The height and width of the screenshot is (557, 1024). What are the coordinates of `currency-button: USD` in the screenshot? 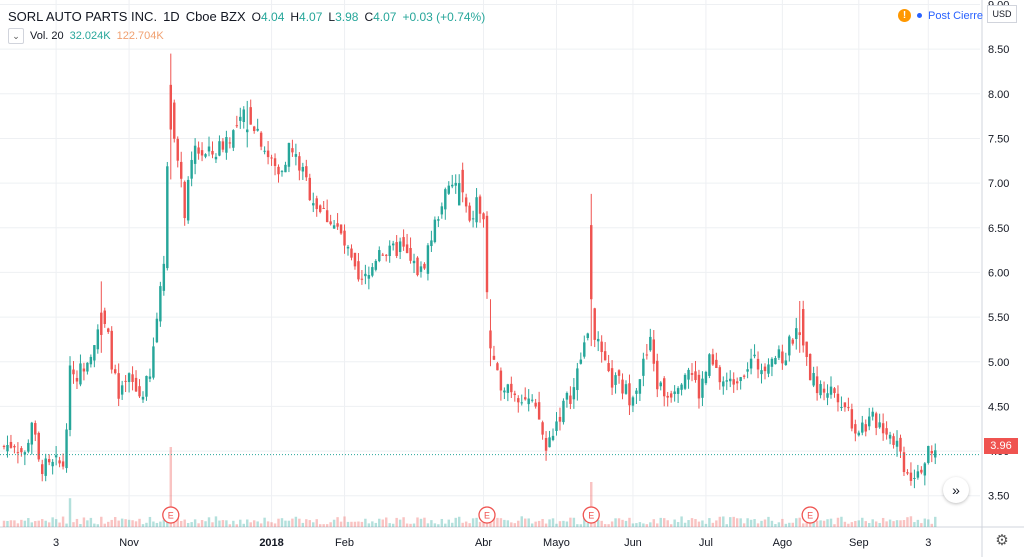 It's located at (1002, 14).